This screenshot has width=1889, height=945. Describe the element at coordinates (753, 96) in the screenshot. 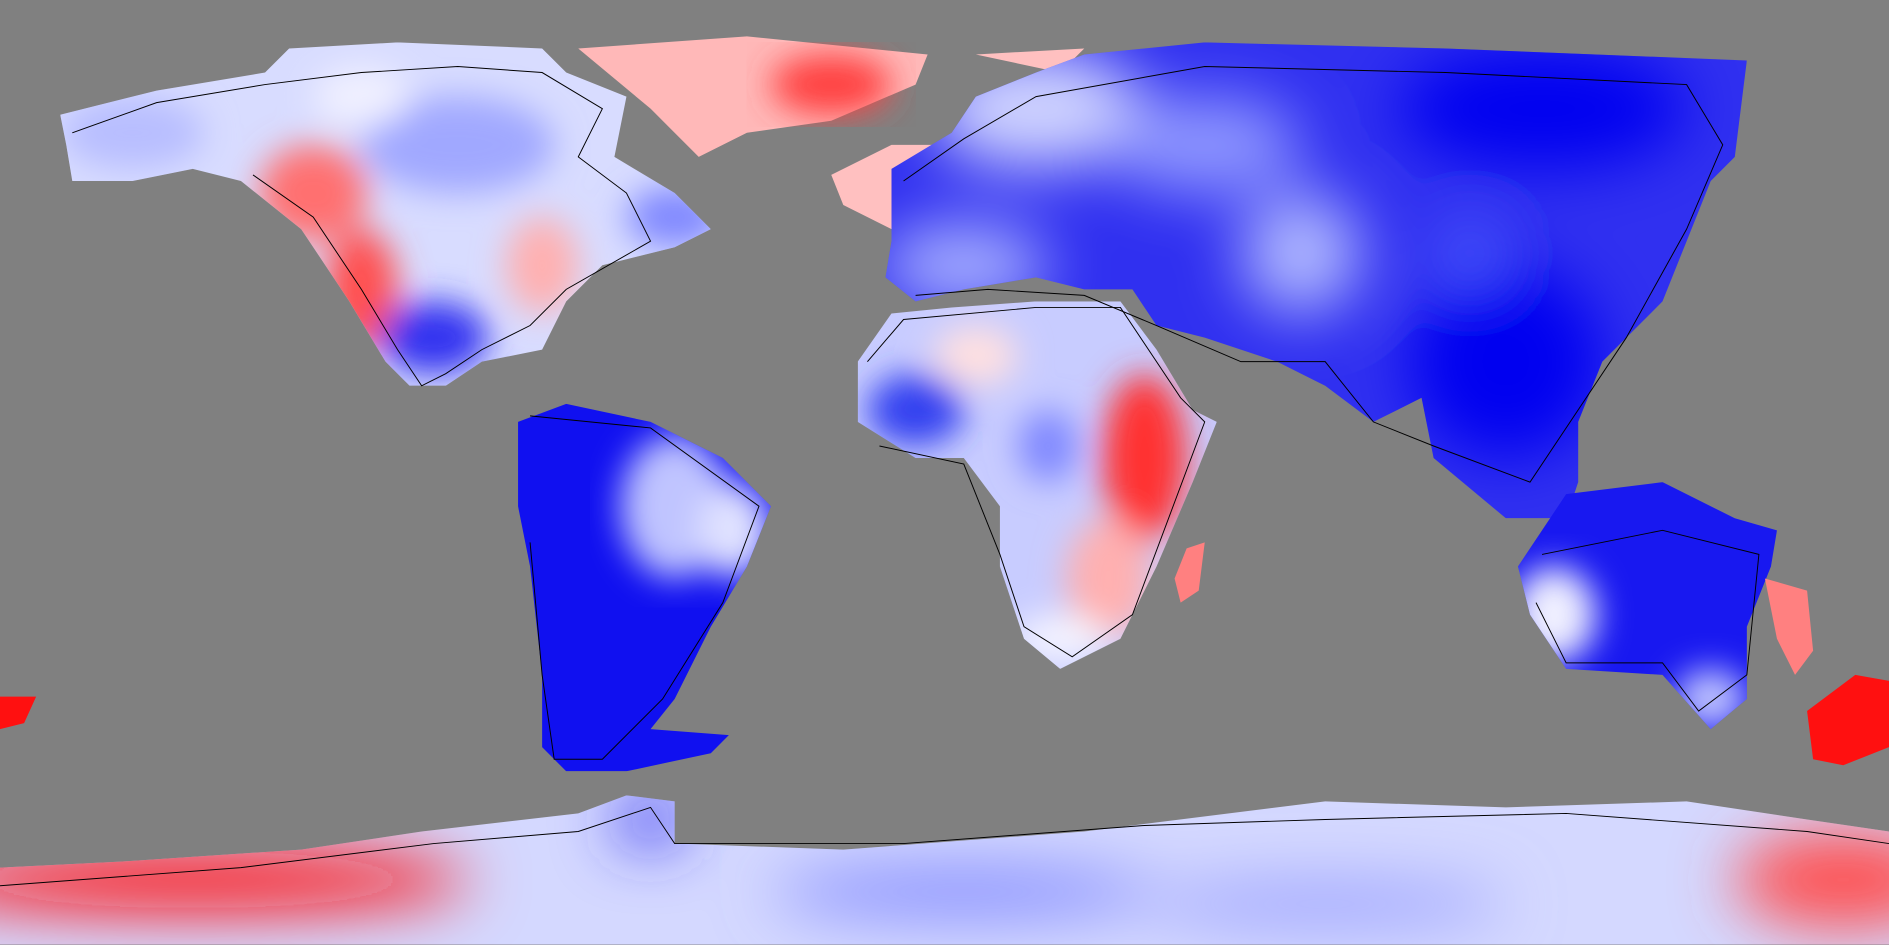

I see `greenland` at that location.